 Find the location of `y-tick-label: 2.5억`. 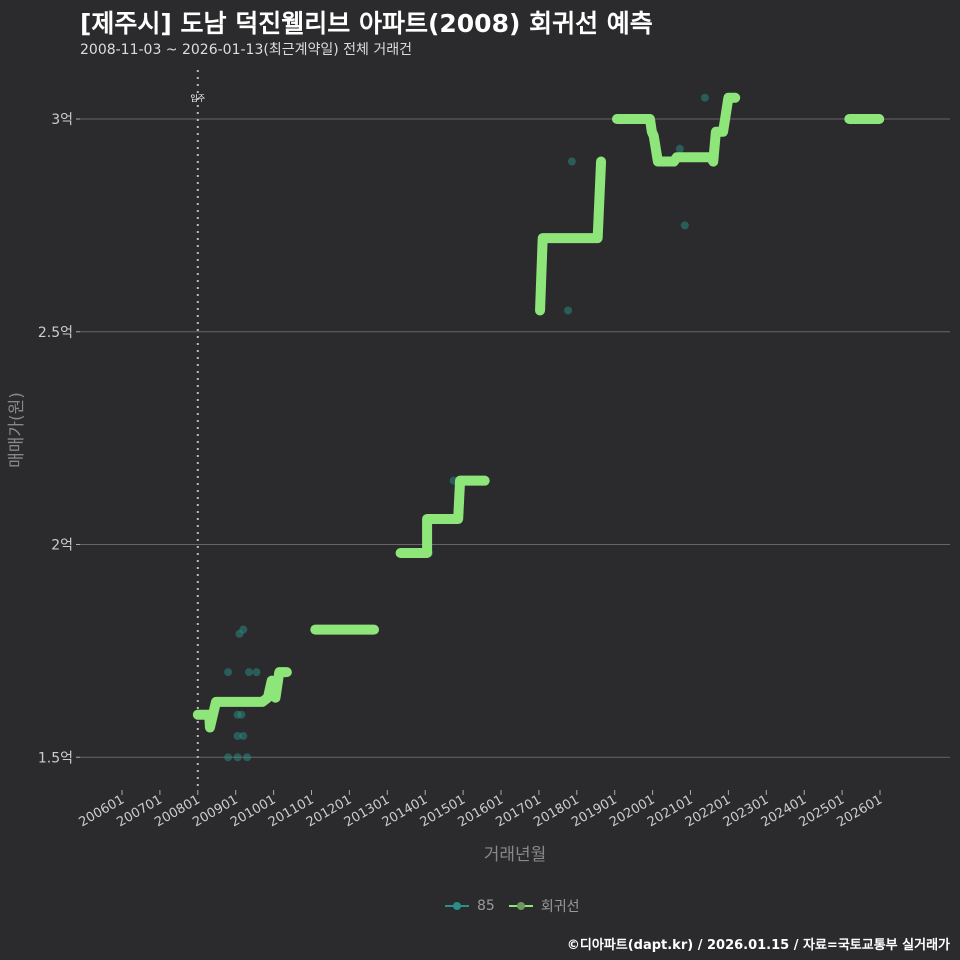

y-tick-label: 2.5억 is located at coordinates (55, 333).